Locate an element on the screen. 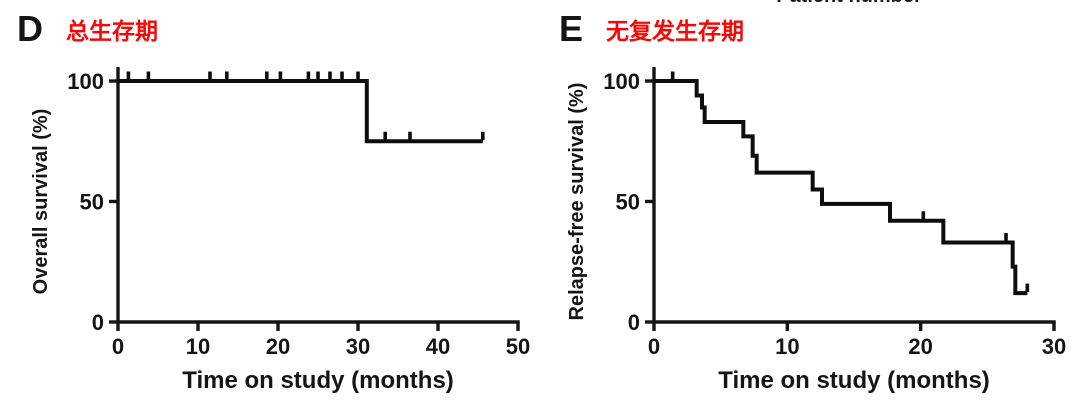  y-axis-title: Relapse-free survival (%) is located at coordinates (577, 202).